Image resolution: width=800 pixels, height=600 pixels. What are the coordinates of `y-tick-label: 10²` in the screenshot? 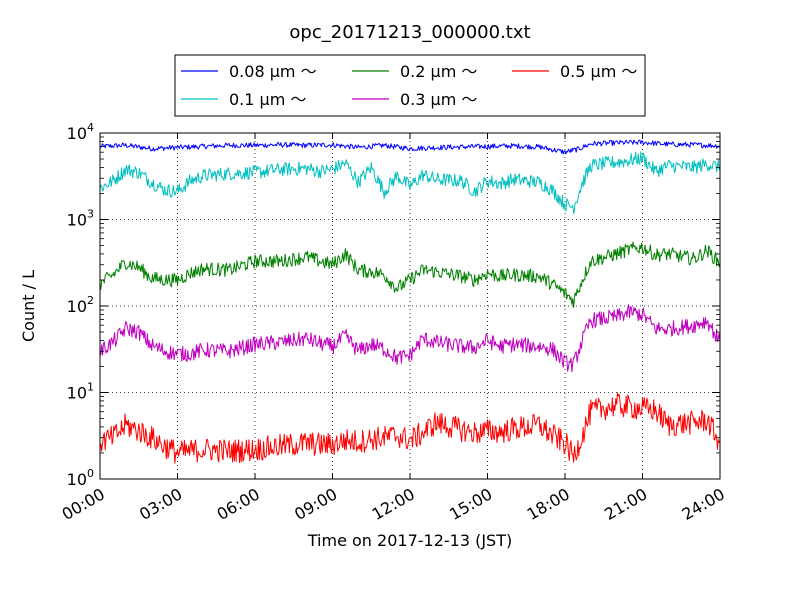 It's located at (80, 305).